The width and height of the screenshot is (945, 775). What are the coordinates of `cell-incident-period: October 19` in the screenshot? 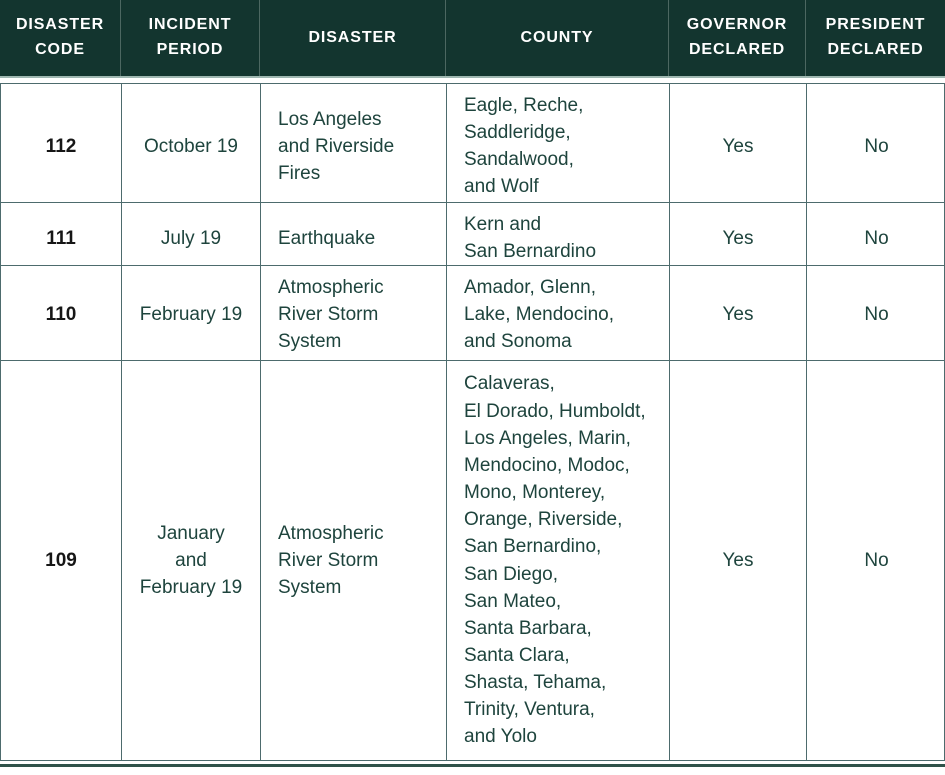 It's located at (190, 146).